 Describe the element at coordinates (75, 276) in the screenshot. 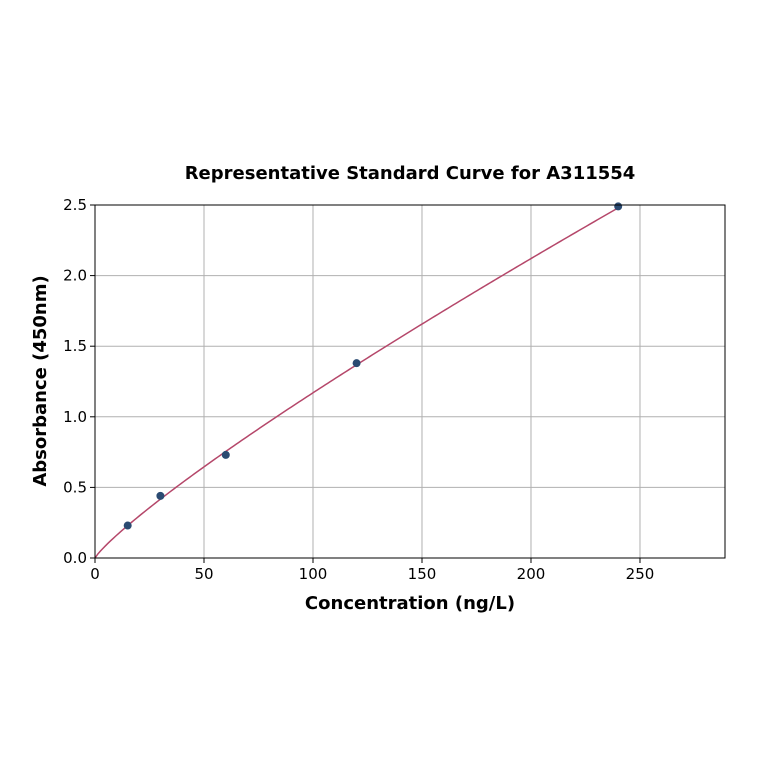

I see `y-tick-label: 2.0` at that location.